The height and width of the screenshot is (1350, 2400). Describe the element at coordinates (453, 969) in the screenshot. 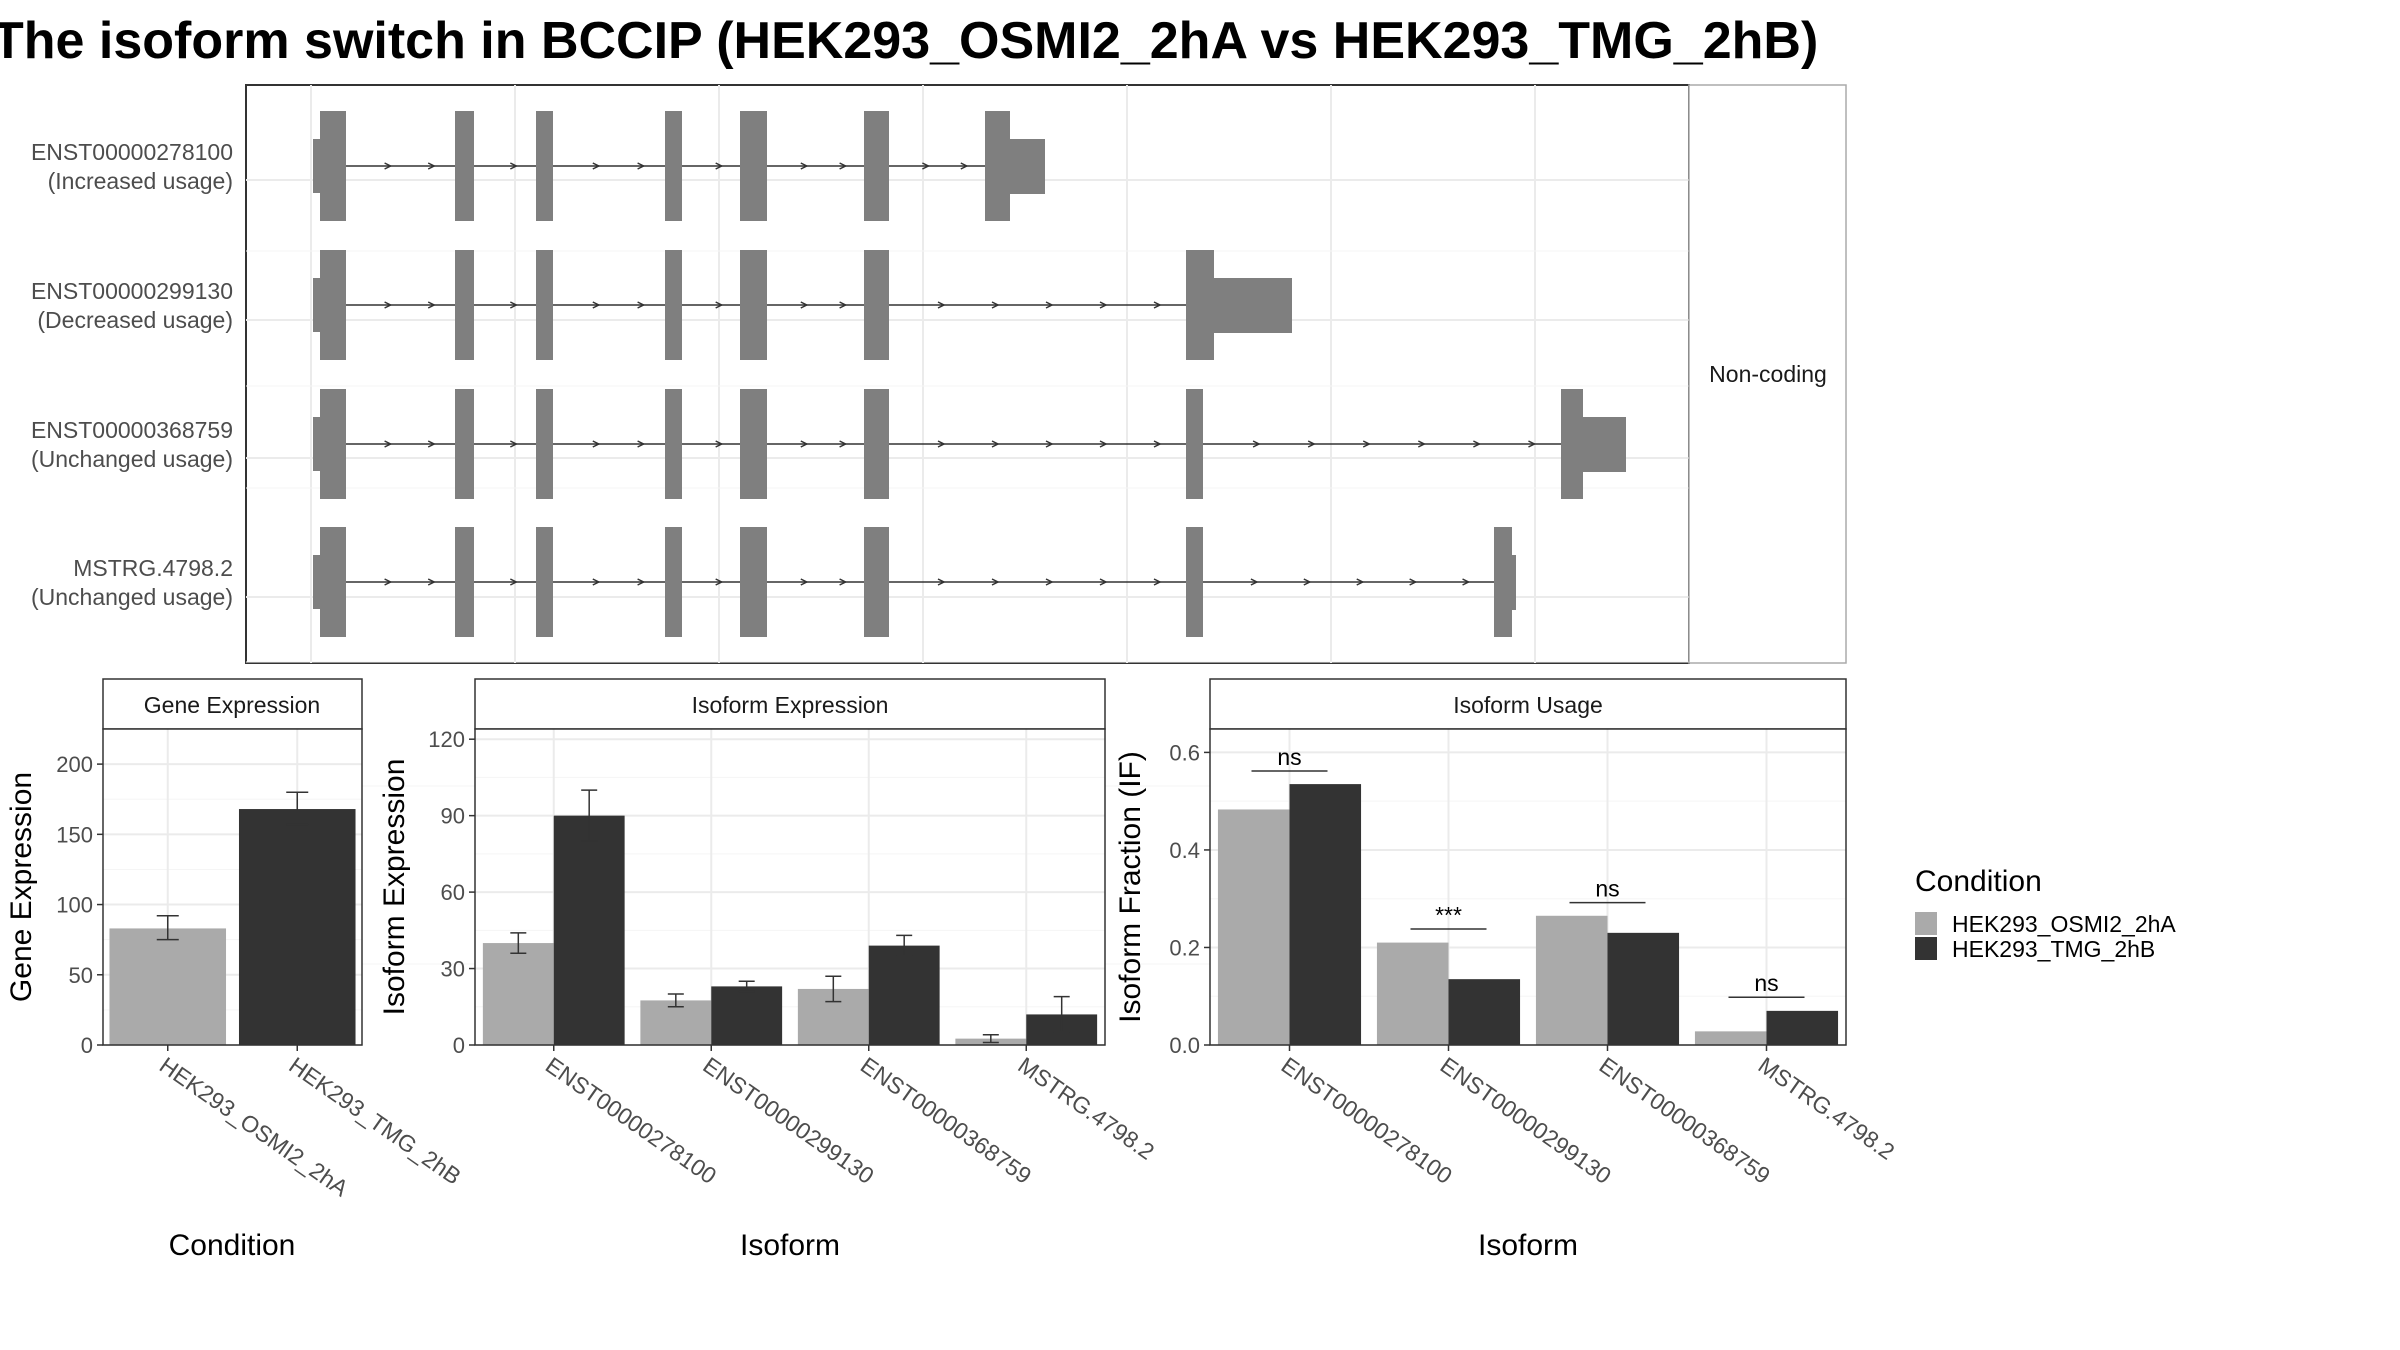

I see `y-tick-label: 30` at that location.